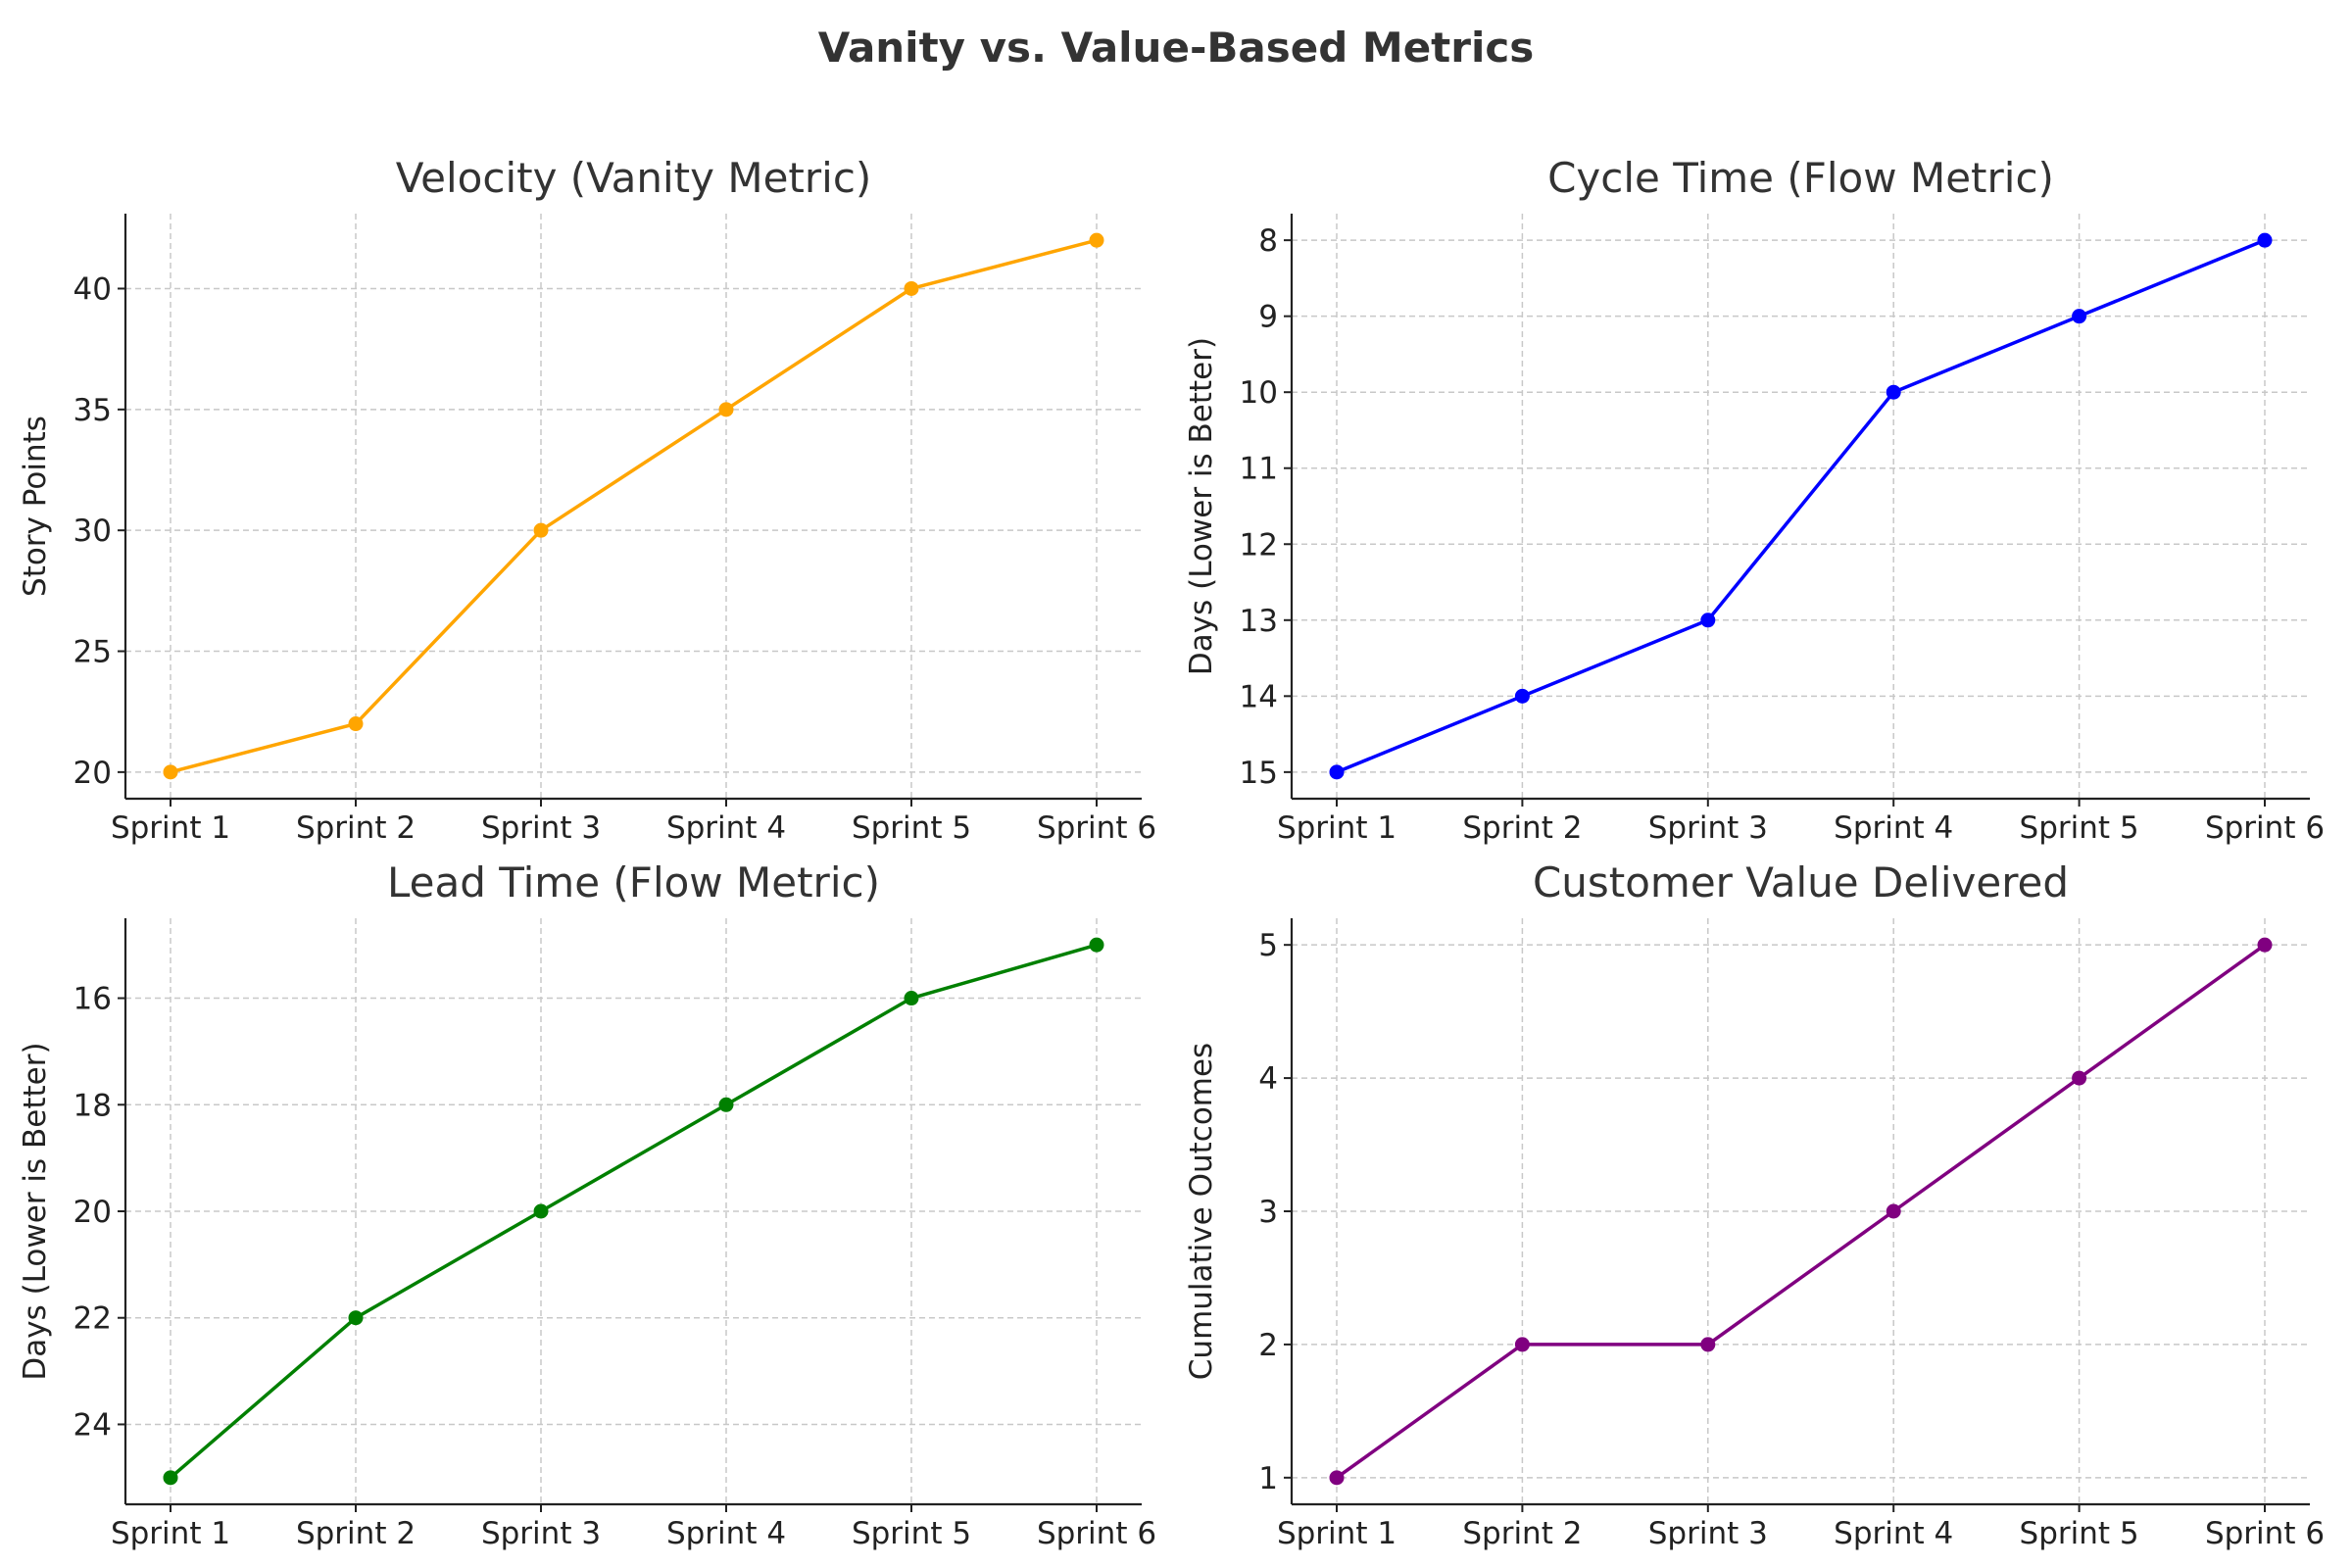  I want to click on chart-title: Velocity (Vanity Metric), so click(634, 178).